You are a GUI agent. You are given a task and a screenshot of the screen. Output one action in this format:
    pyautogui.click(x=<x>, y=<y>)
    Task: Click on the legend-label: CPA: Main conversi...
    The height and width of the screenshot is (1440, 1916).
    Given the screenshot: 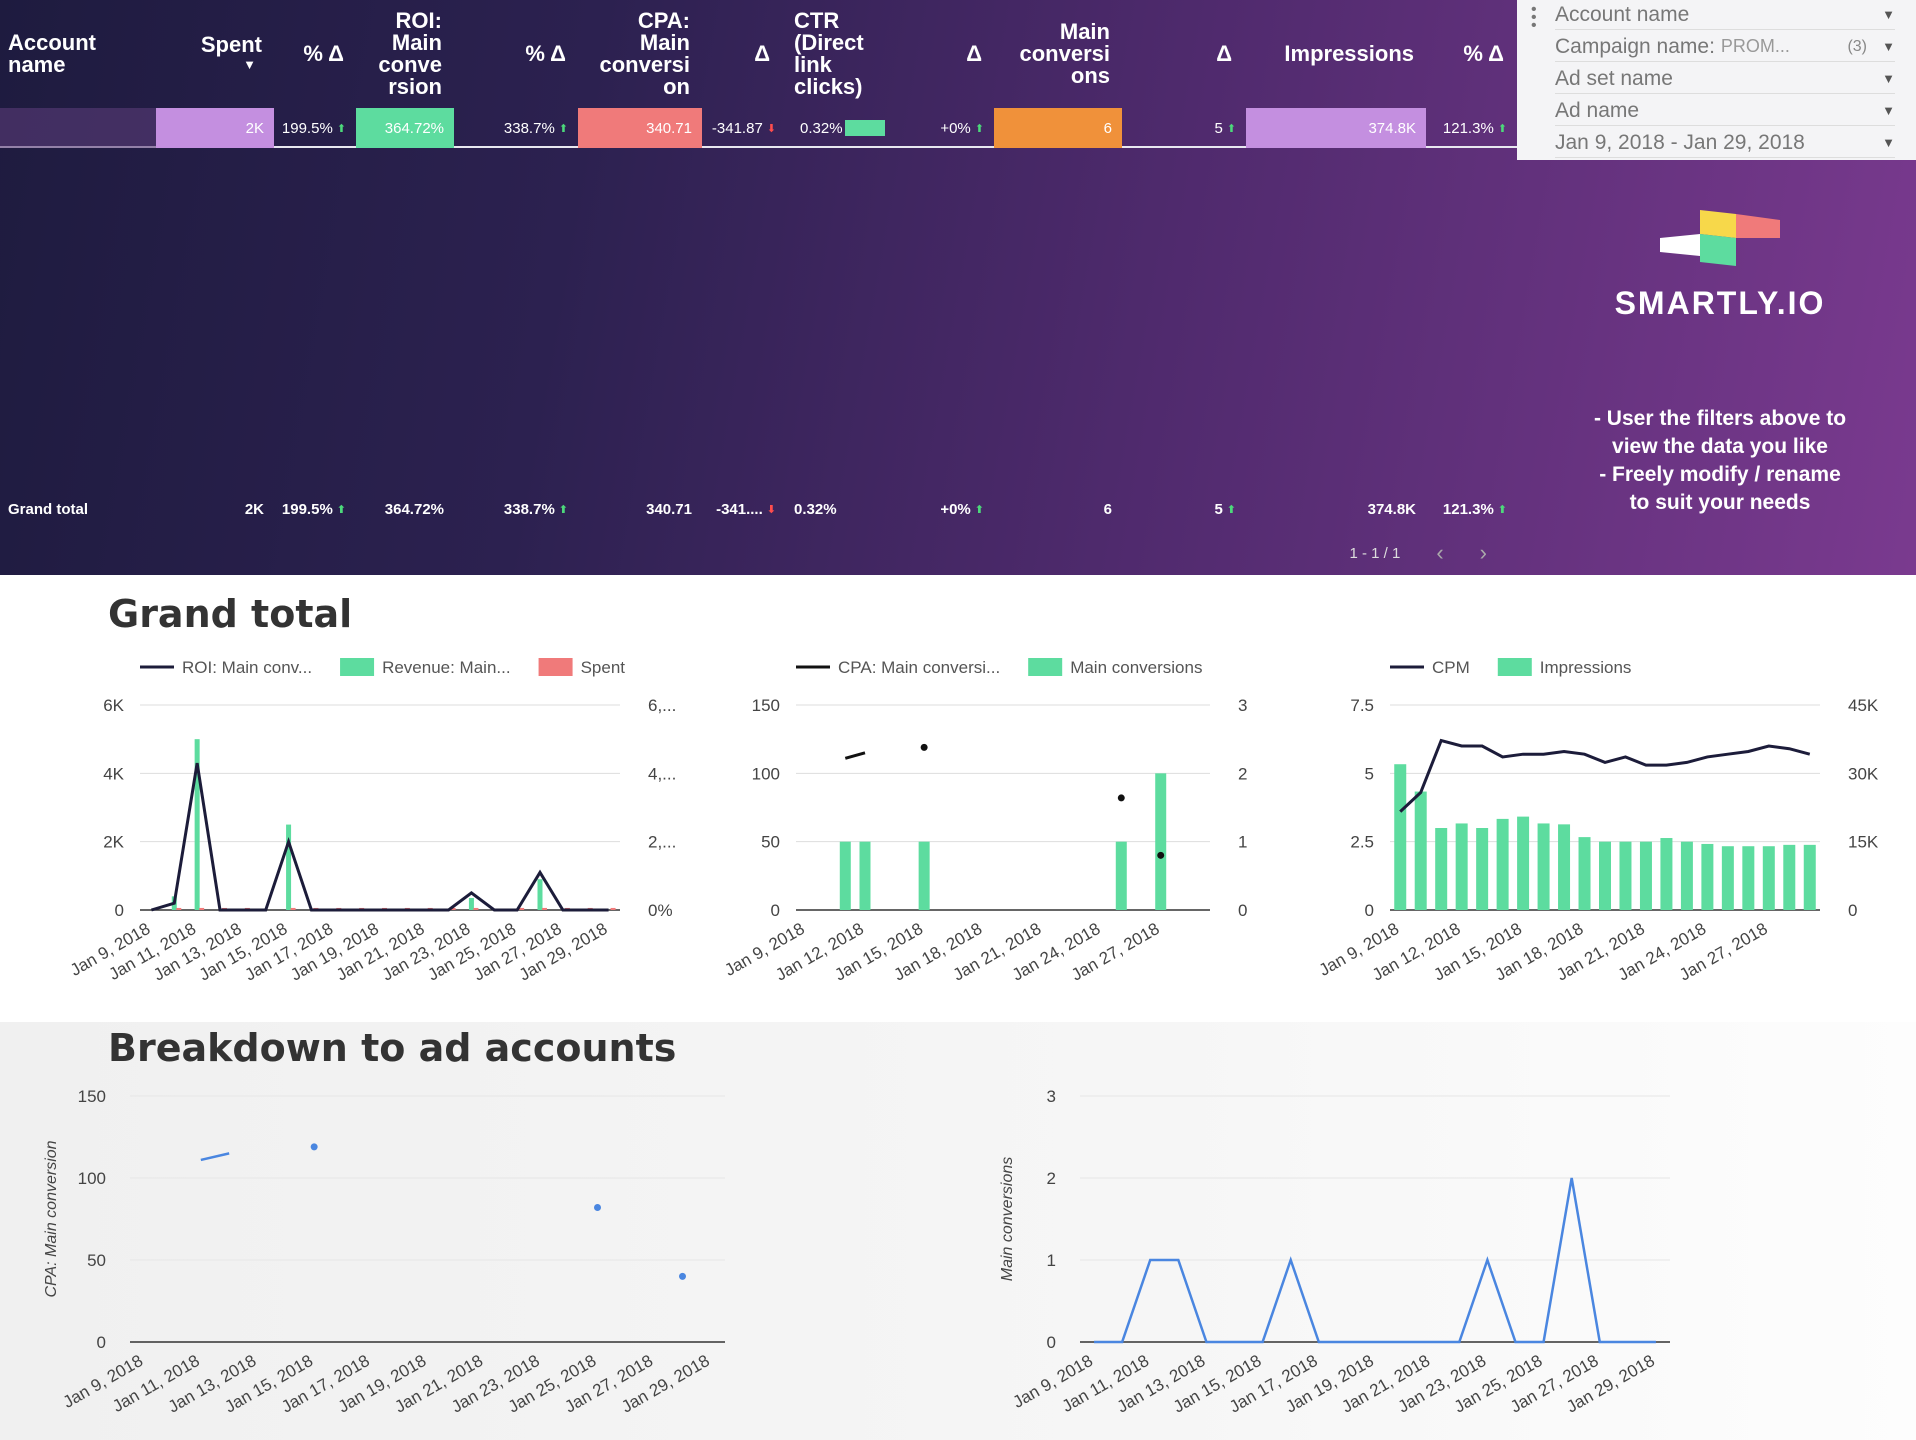 What is the action you would take?
    pyautogui.click(x=919, y=667)
    